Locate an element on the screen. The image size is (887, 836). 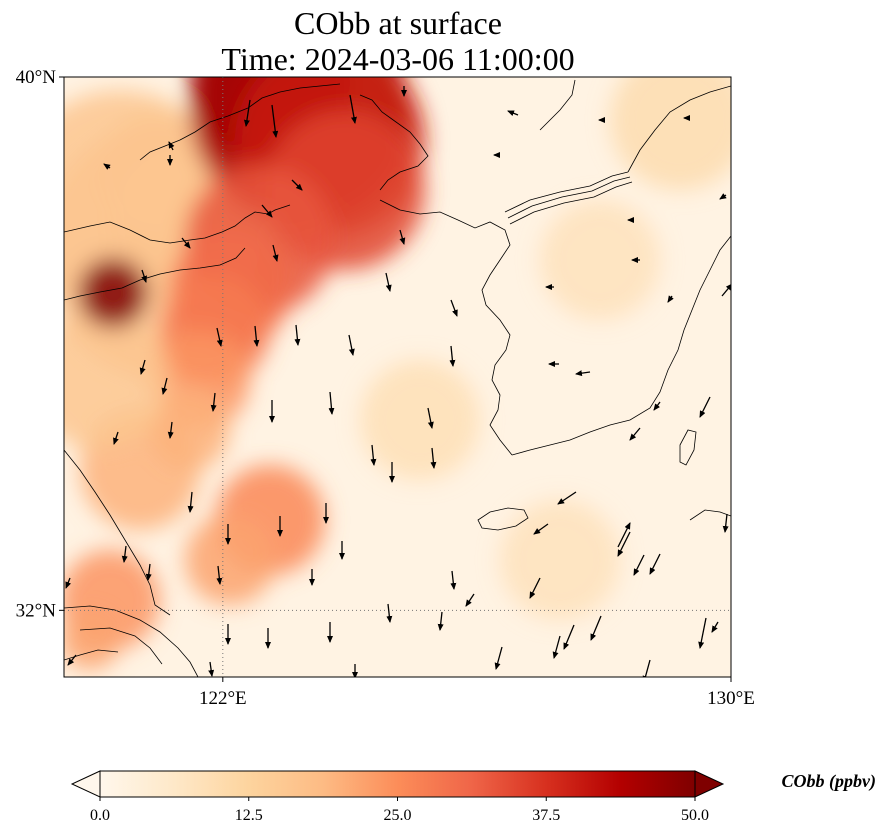
colorbar-tick-label: 12.5 is located at coordinates (249, 815).